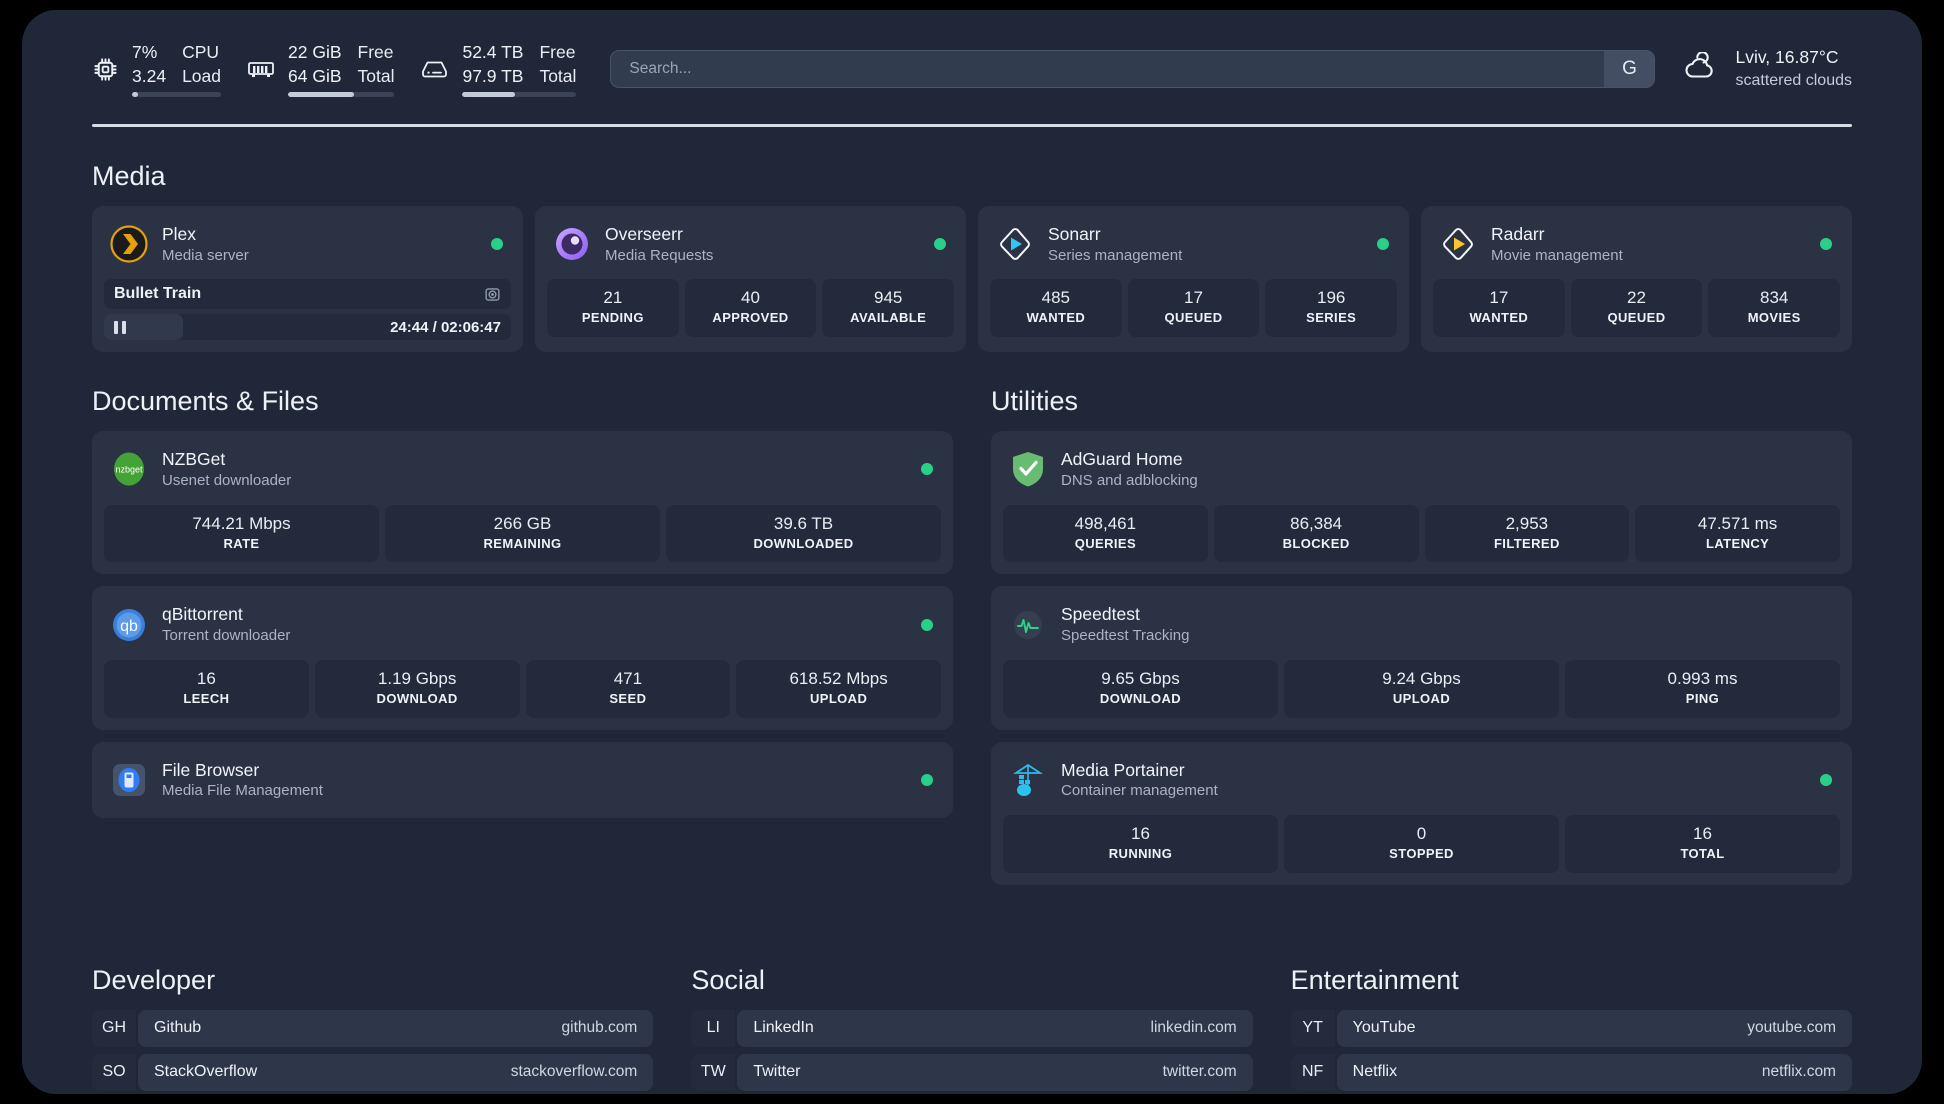 This screenshot has height=1104, width=1944. I want to click on weather-widget: Lviv, 16.87°C scattered clouds, so click(1766, 68).